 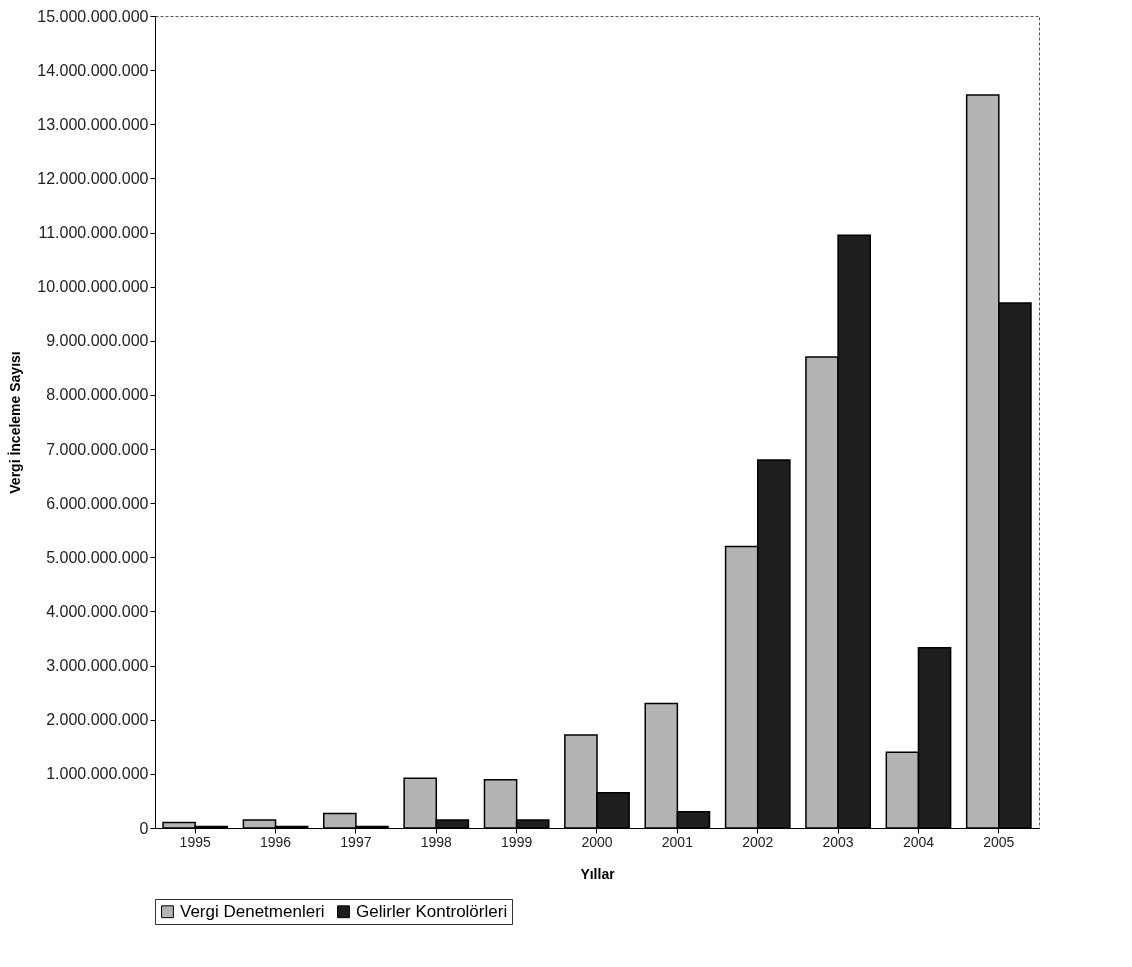 What do you see at coordinates (93, 233) in the screenshot?
I see `y-tick-label: 11.000.000.000` at bounding box center [93, 233].